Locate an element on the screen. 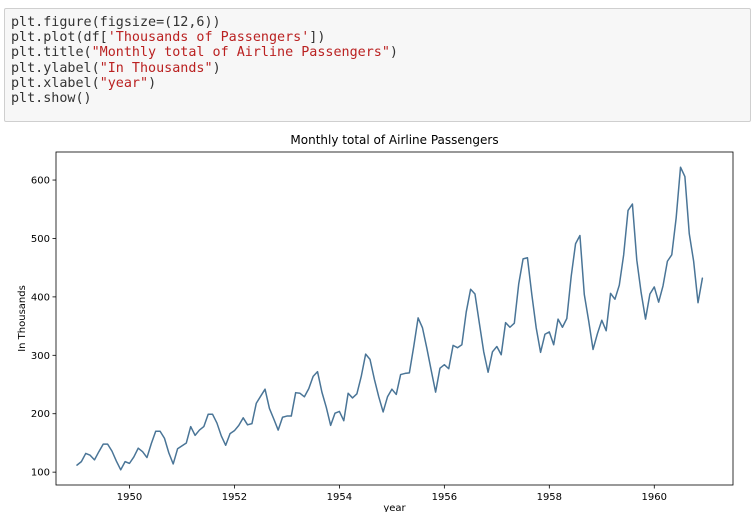 The height and width of the screenshot is (512, 755). x-tick-label: 1958 is located at coordinates (549, 497).